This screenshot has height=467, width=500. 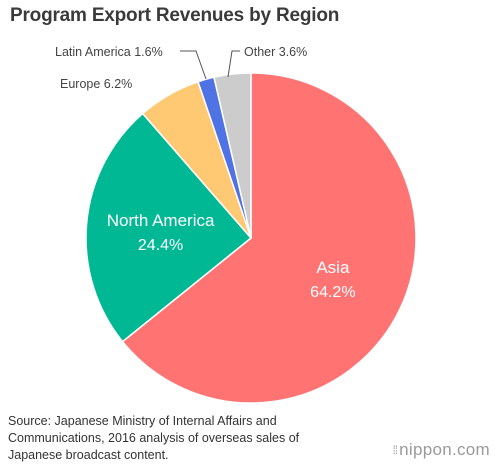 What do you see at coordinates (444, 449) in the screenshot?
I see `brand-name: nippon.com` at bounding box center [444, 449].